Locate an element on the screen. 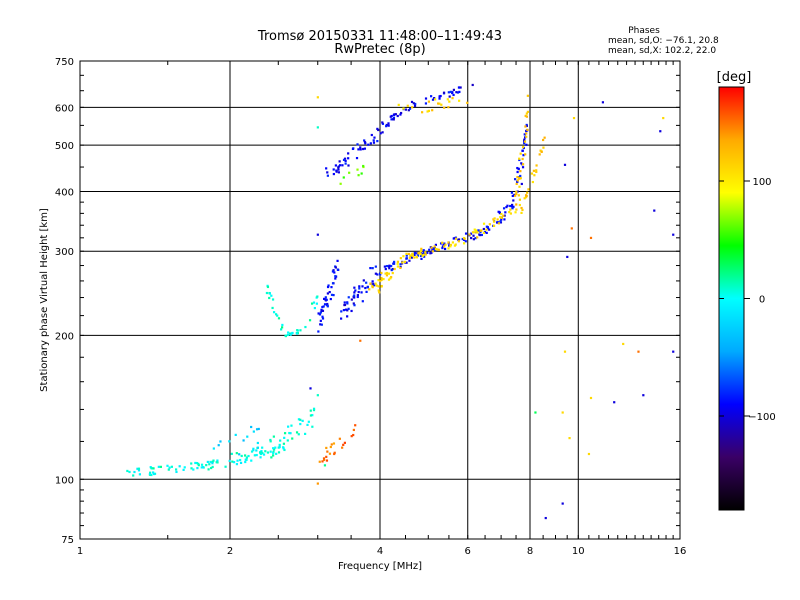 This screenshot has height=600, width=800. phases-info-o: mean, sd,O: −76.1, 20.8 is located at coordinates (663, 41).